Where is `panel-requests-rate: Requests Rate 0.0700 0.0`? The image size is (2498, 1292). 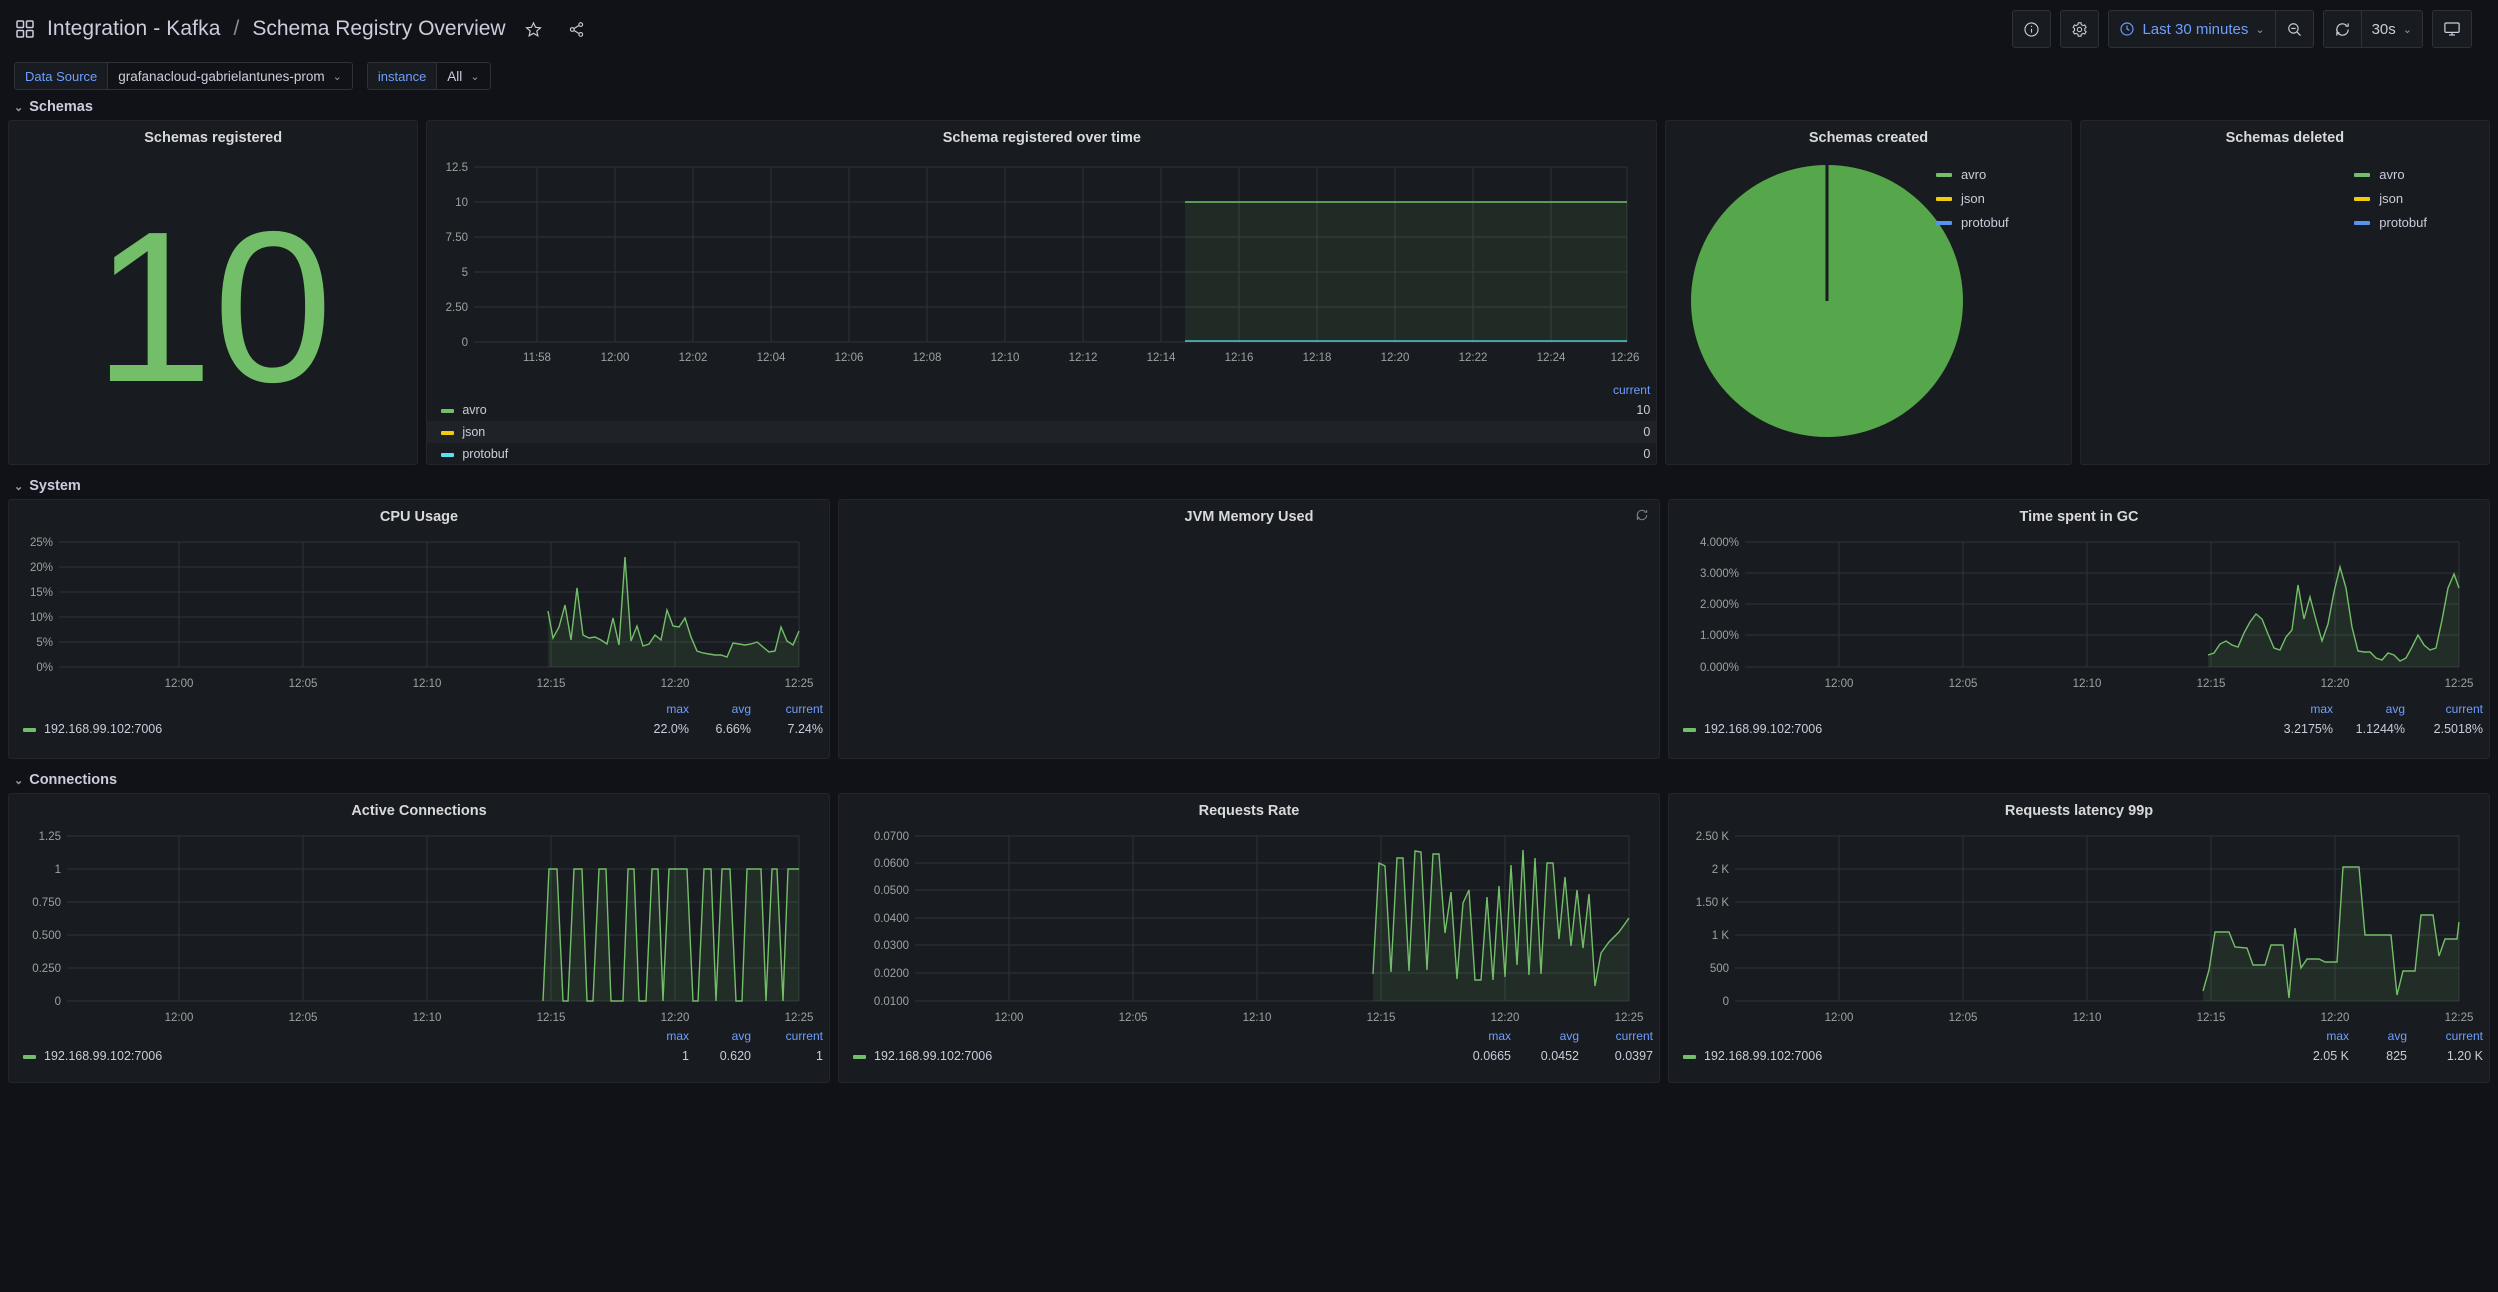 panel-requests-rate: Requests Rate 0.0700 0.0 is located at coordinates (1249, 938).